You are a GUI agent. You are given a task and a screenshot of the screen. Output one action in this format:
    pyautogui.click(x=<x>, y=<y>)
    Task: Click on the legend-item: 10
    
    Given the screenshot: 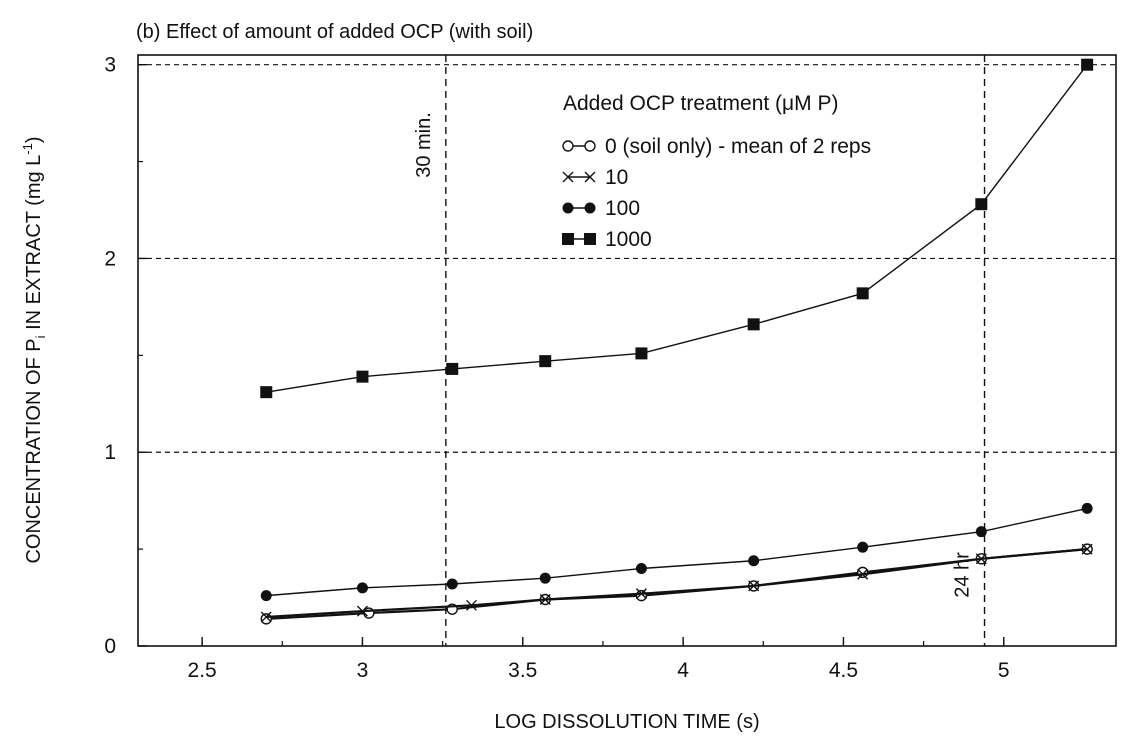 What is the action you would take?
    pyautogui.click(x=595, y=177)
    